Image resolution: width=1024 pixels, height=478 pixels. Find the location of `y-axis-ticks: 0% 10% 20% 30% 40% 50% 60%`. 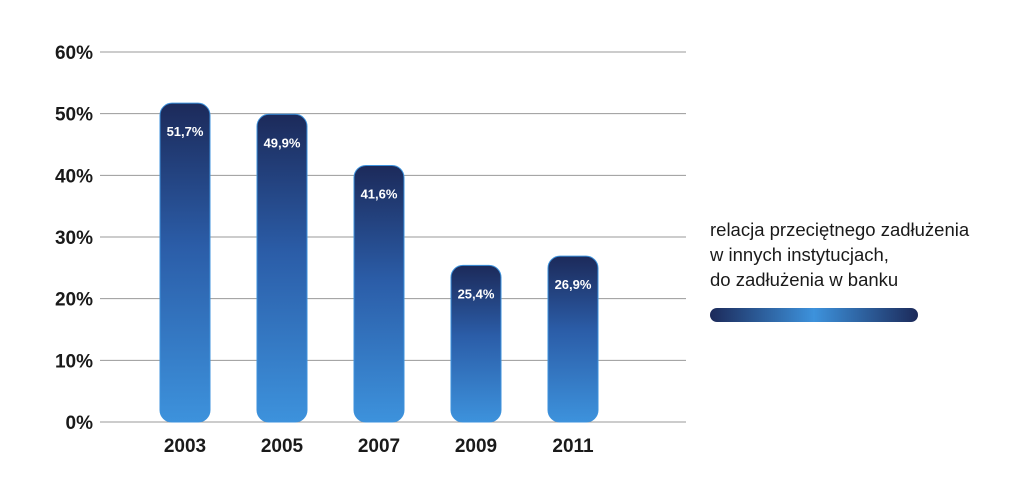

y-axis-ticks: 0% 10% 20% 30% 40% 50% 60% is located at coordinates (74, 238).